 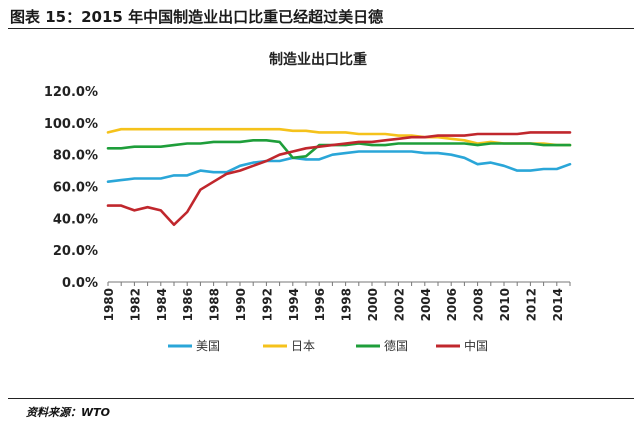 What do you see at coordinates (347, 304) in the screenshot?
I see `x-tick-label: 1998` at bounding box center [347, 304].